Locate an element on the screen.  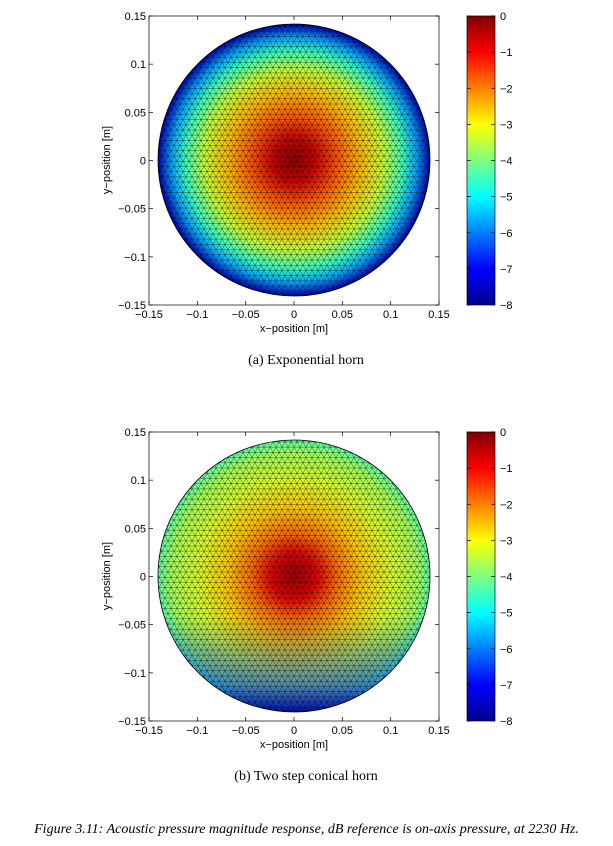
panel-a-ytick-label: 0.15 is located at coordinates (135, 17).